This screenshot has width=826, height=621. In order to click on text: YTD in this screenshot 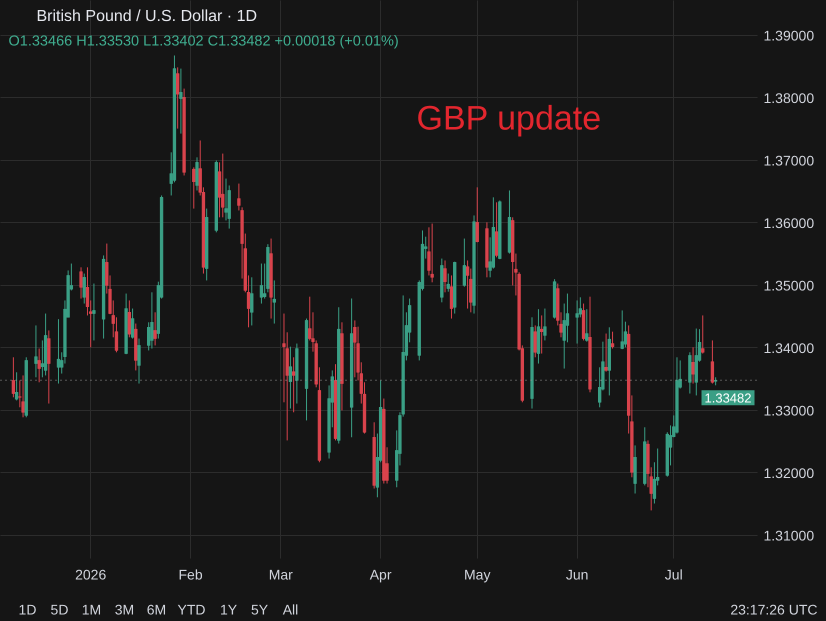, I will do `click(192, 610)`.